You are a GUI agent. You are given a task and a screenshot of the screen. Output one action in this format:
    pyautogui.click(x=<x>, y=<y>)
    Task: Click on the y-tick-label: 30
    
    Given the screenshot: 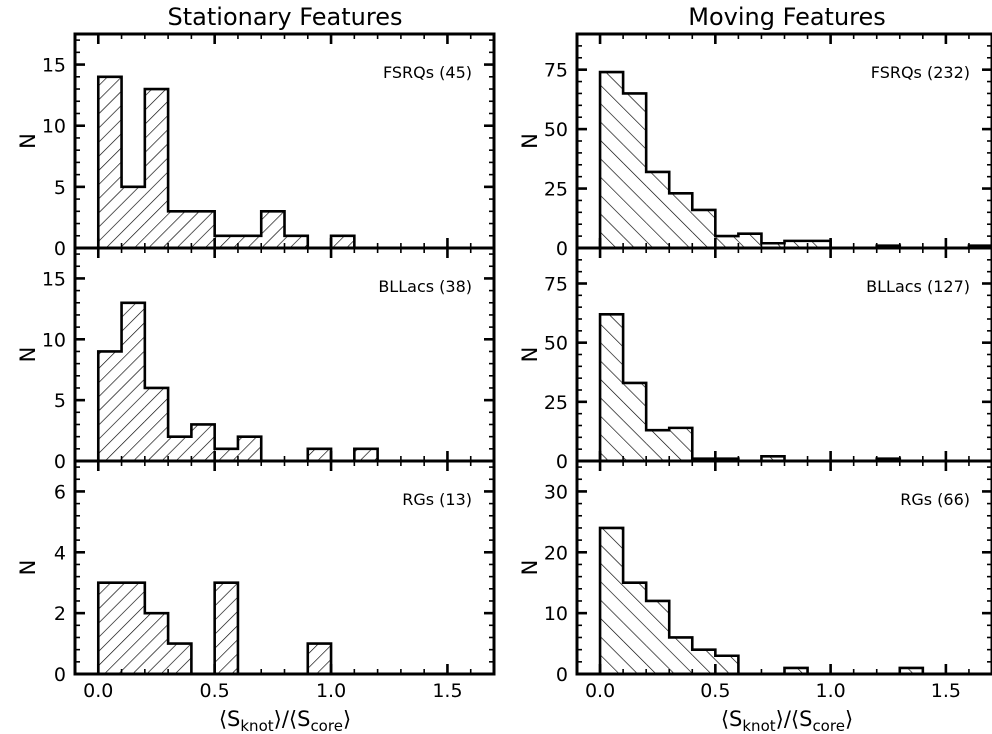 What is the action you would take?
    pyautogui.click(x=556, y=492)
    